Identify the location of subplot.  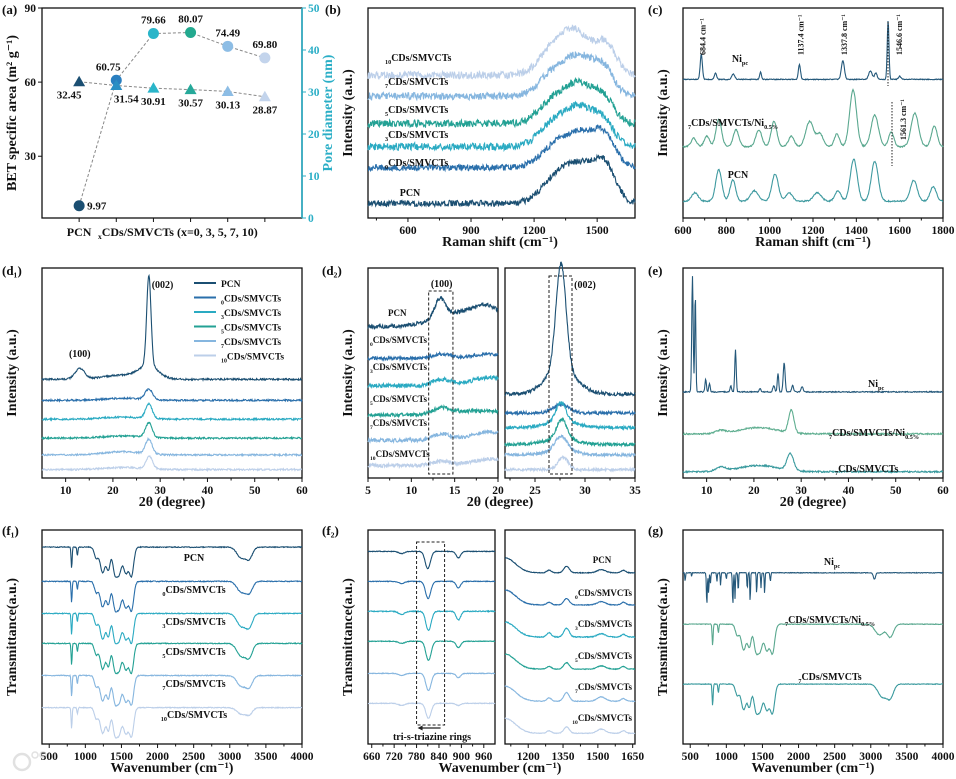
(570, 371).